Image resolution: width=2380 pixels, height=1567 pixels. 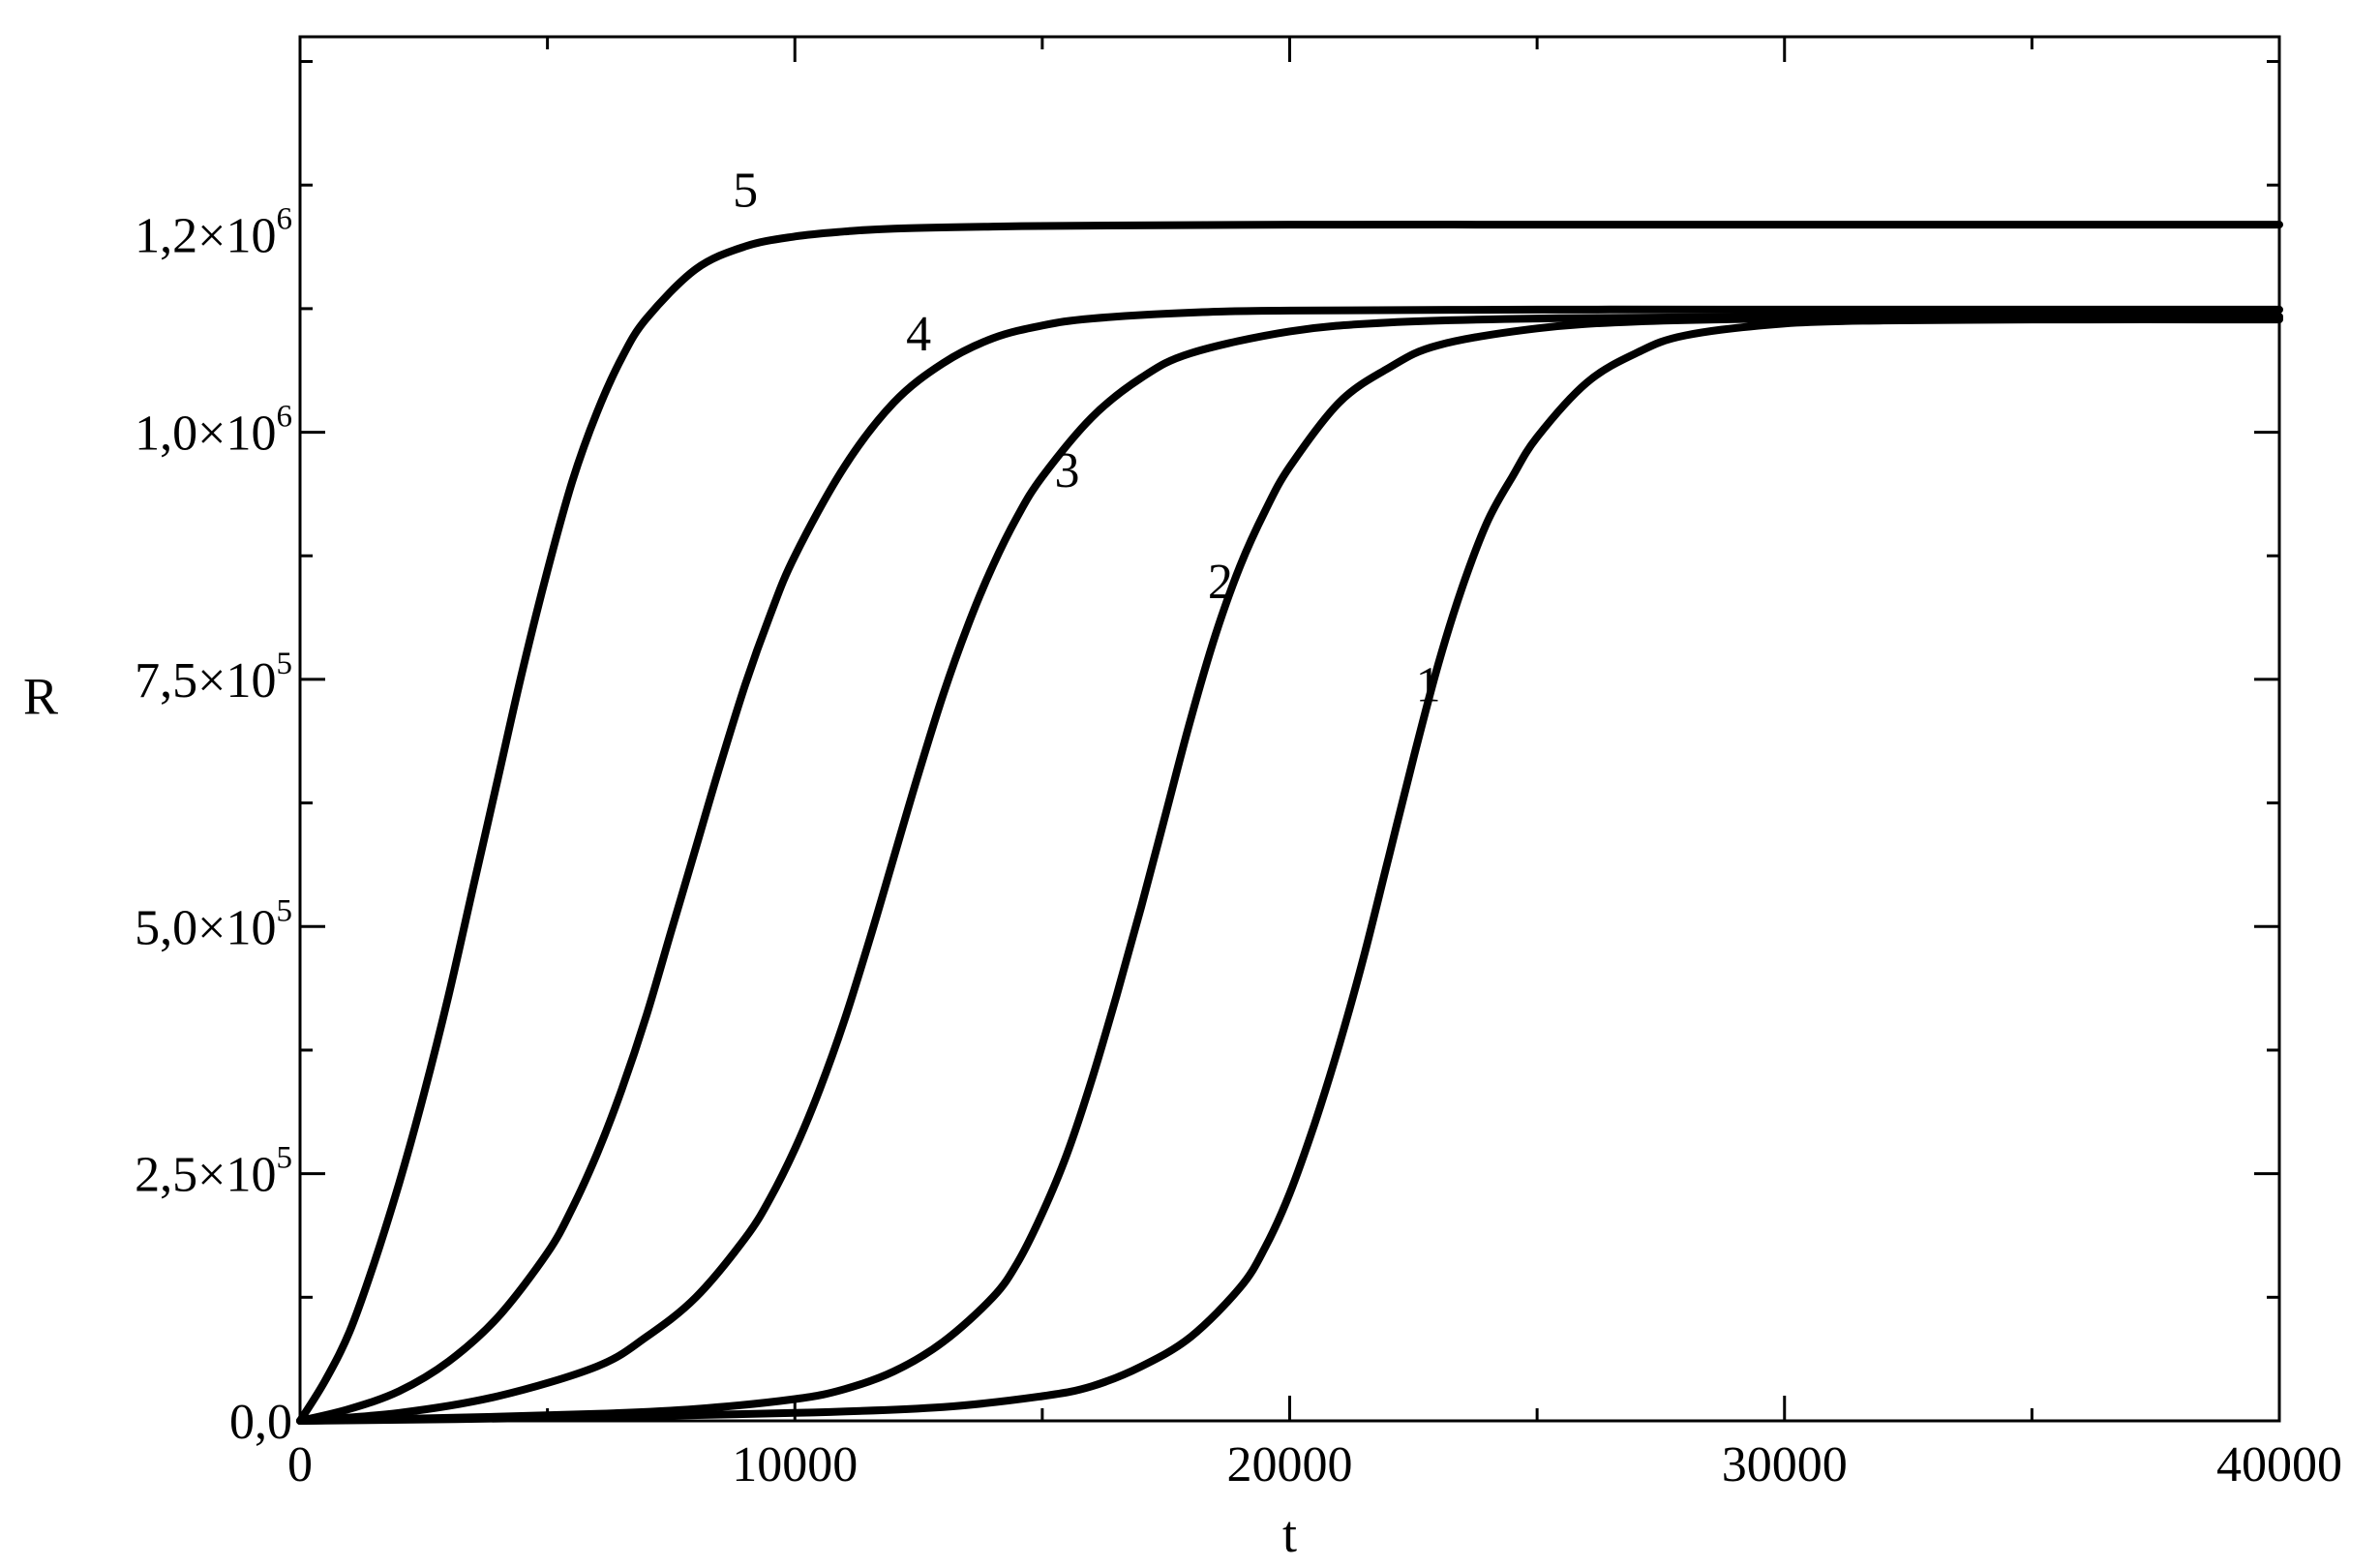 What do you see at coordinates (206, 1175) in the screenshot?
I see `y-tick-mantissa: 2,5×10` at bounding box center [206, 1175].